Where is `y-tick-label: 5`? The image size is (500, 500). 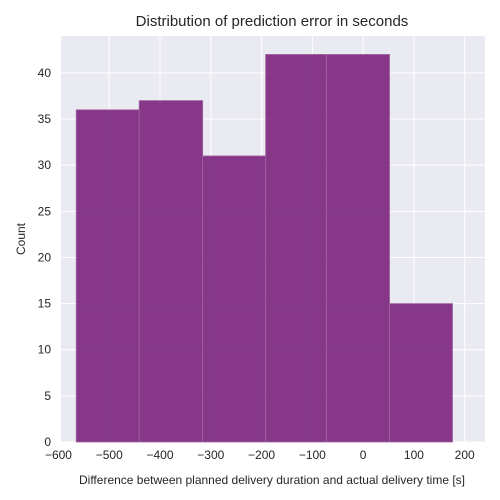
y-tick-label: 5 is located at coordinates (47, 396).